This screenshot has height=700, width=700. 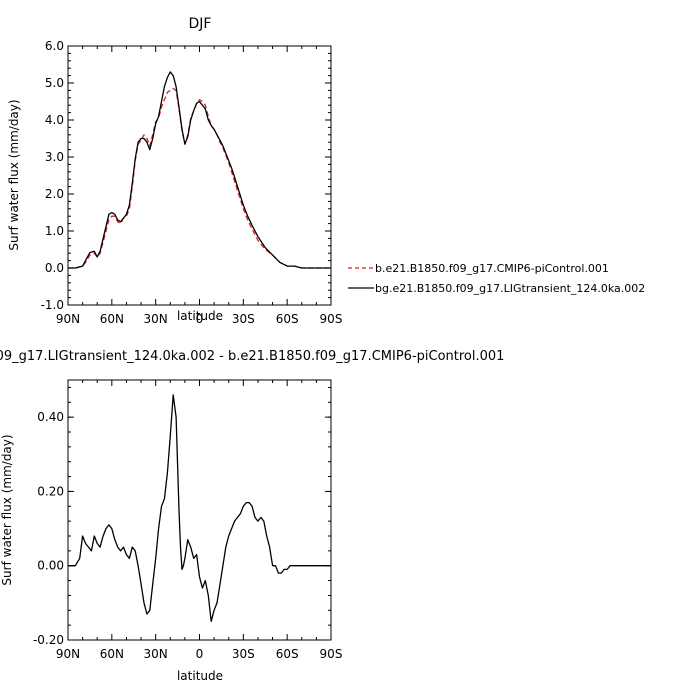 I want to click on bottom-chart-y-axis-label: Surf water flux (mm/day), so click(x=7, y=509).